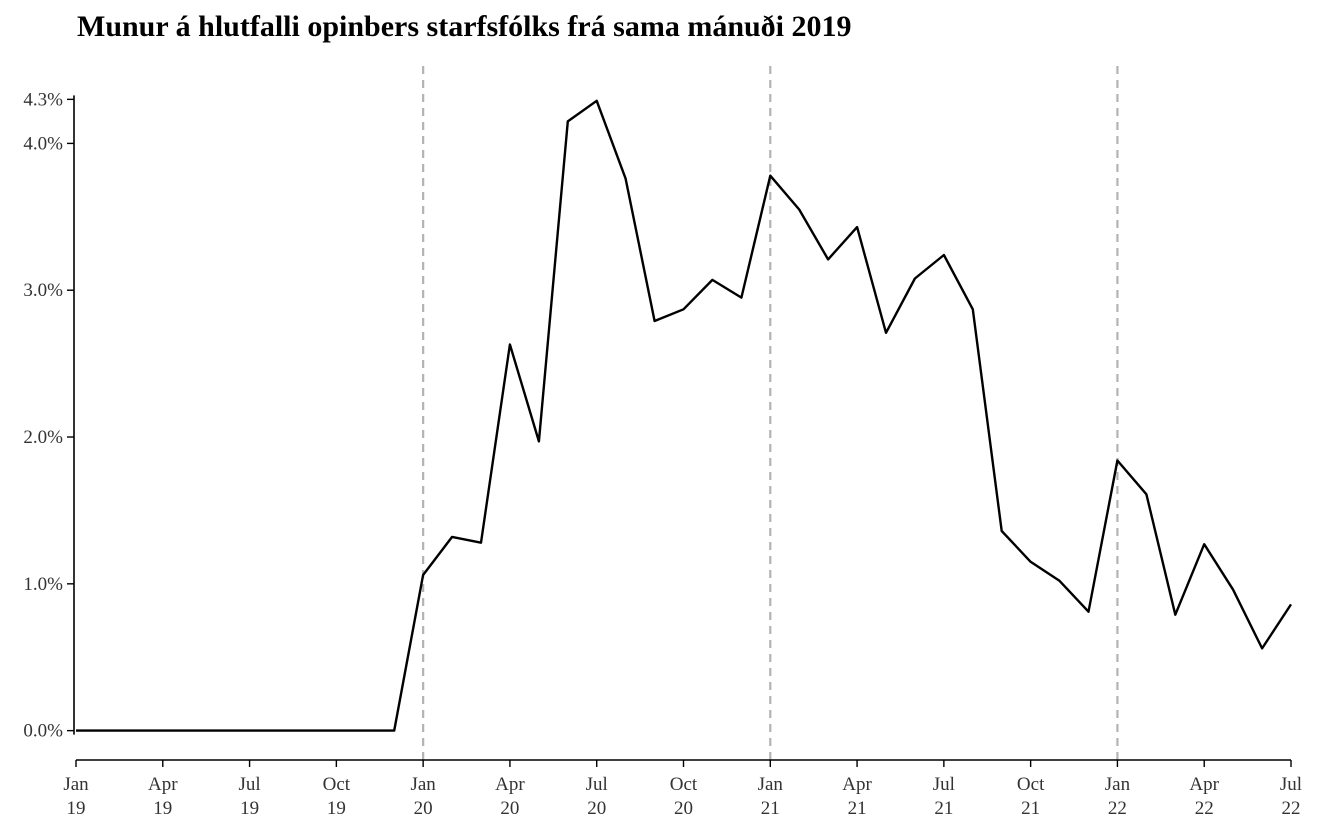 The width and height of the screenshot is (1344, 834). What do you see at coordinates (43, 143) in the screenshot?
I see `y-tick-label: 4.0%` at bounding box center [43, 143].